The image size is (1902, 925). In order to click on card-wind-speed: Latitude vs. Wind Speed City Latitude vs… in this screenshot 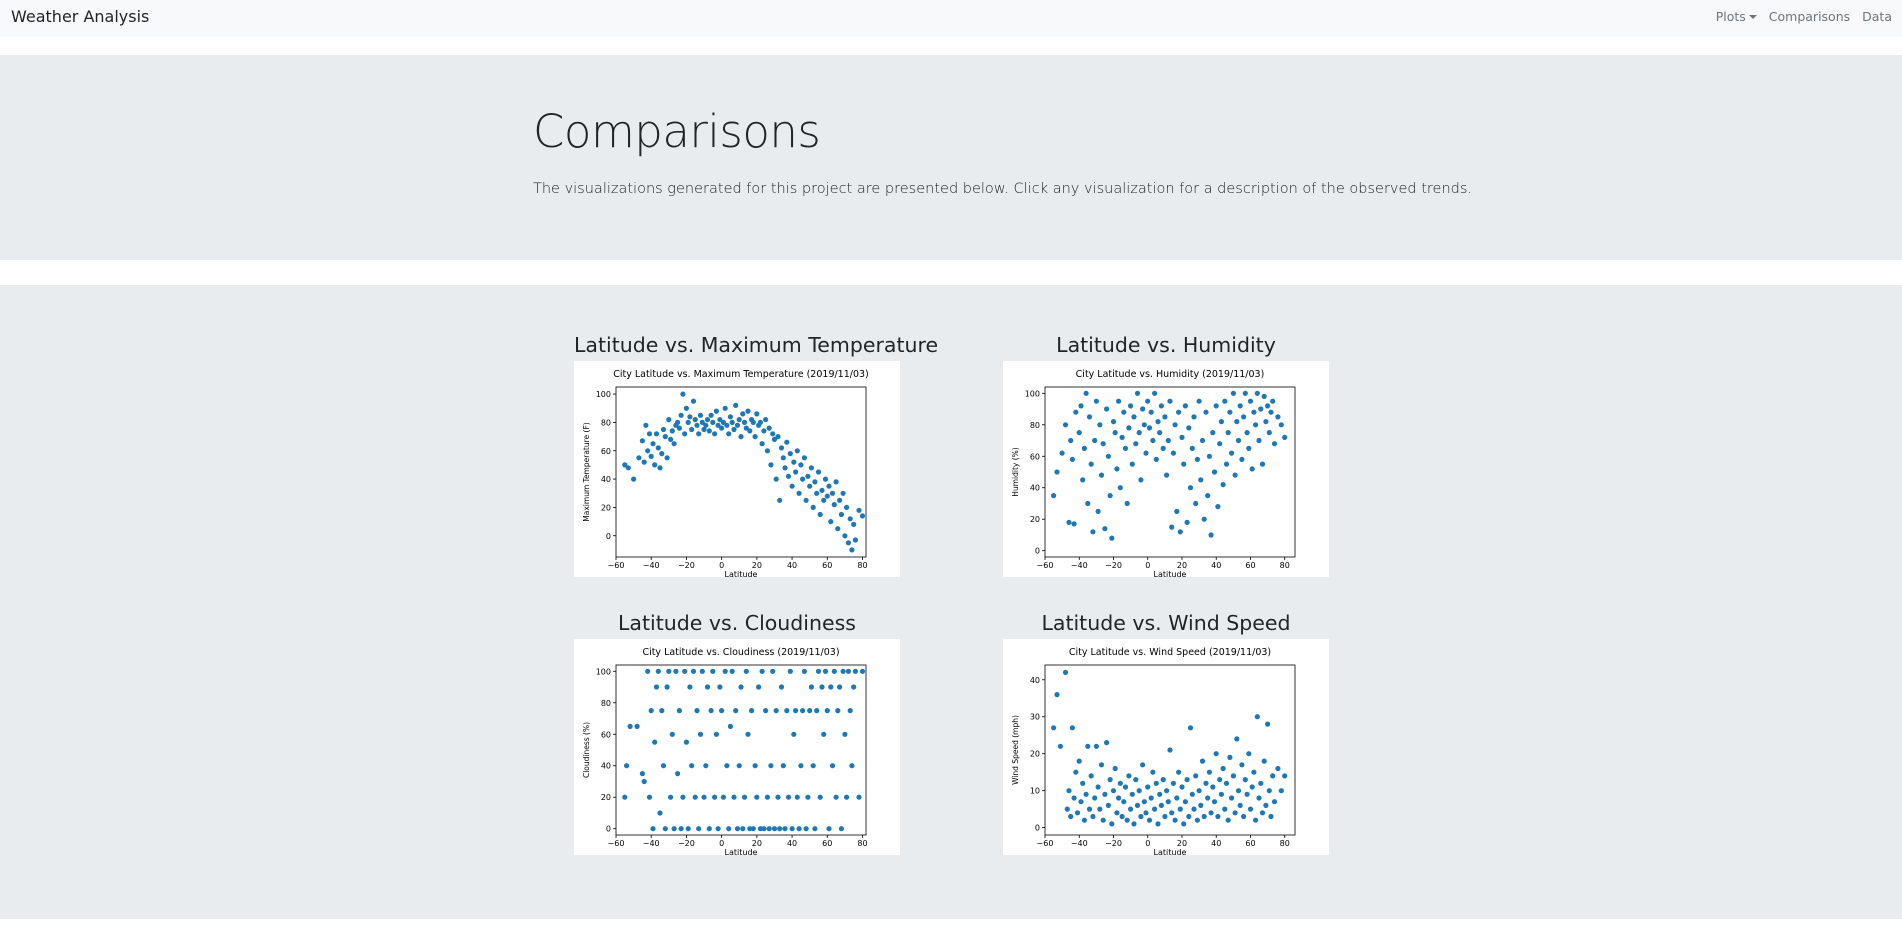, I will do `click(1166, 731)`.